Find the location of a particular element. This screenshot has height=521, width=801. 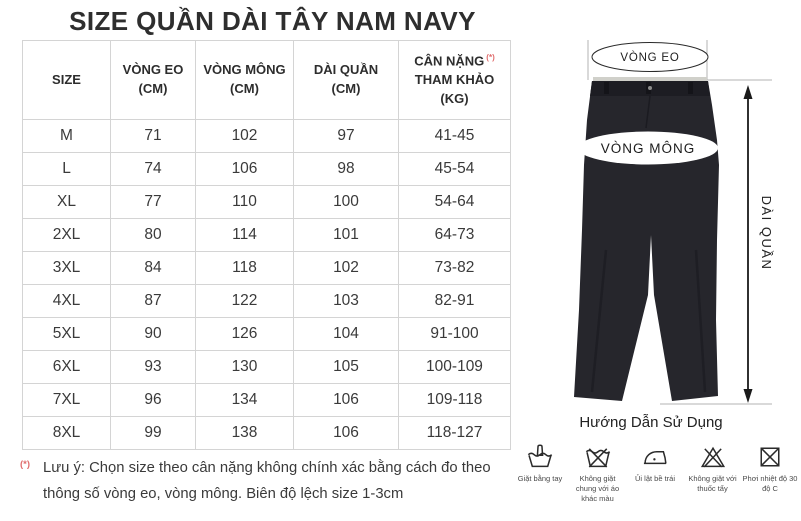

waist-label: VÒNG EO is located at coordinates (649, 57).